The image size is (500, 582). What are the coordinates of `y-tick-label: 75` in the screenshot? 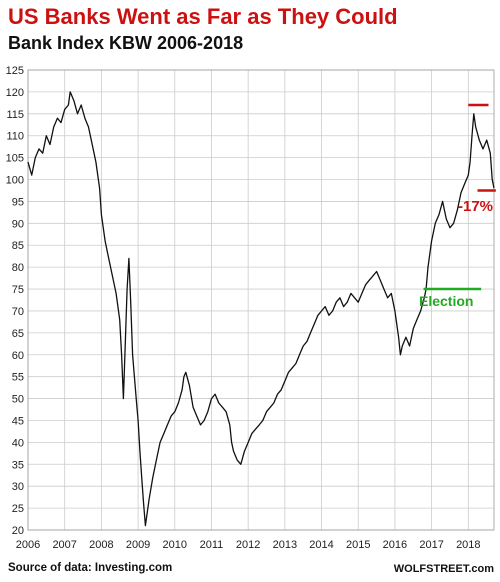 It's located at (18, 290).